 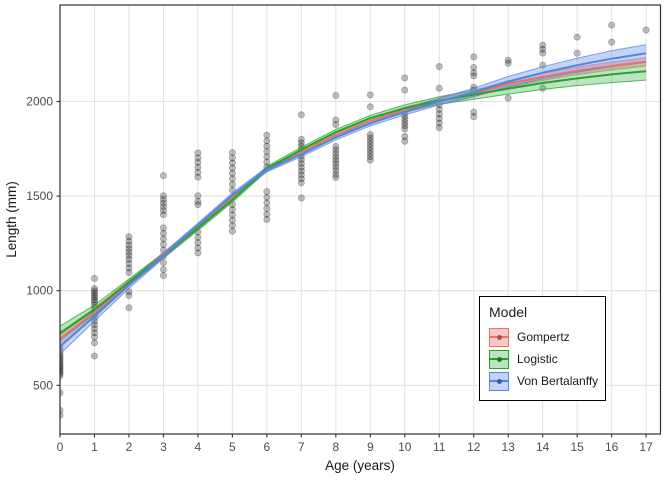 I want to click on x-axis-title: Age (years), so click(x=360, y=465).